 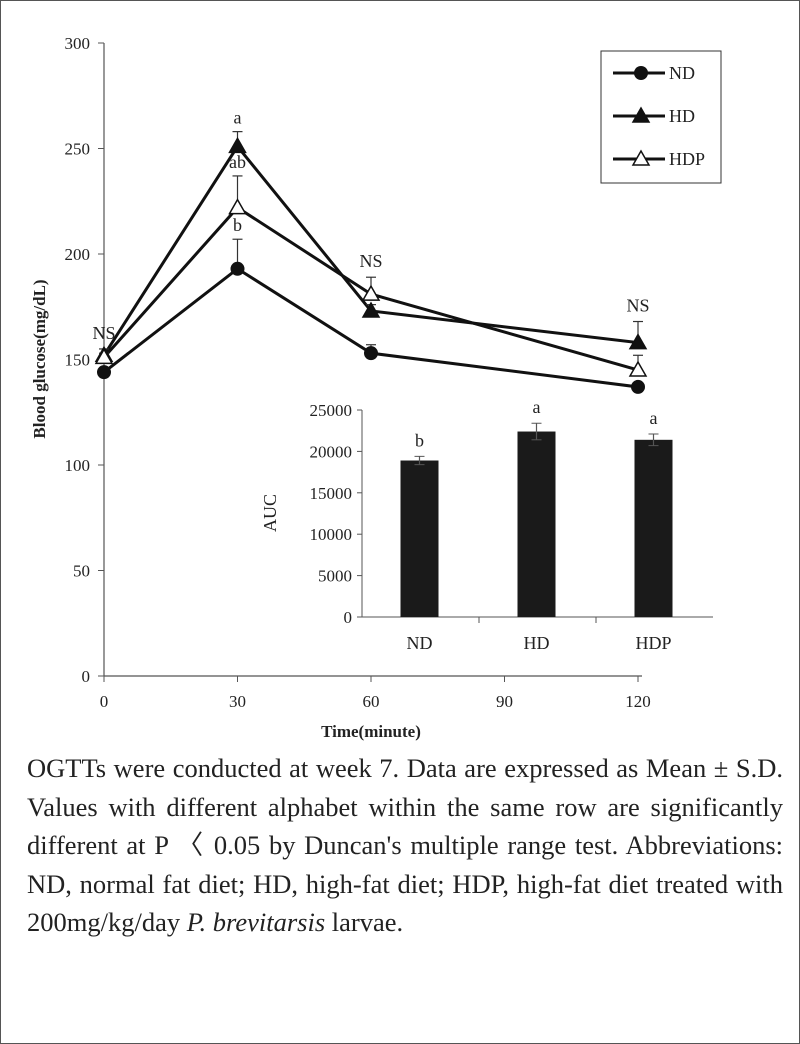 I want to click on line-hd, so click(x=370, y=250).